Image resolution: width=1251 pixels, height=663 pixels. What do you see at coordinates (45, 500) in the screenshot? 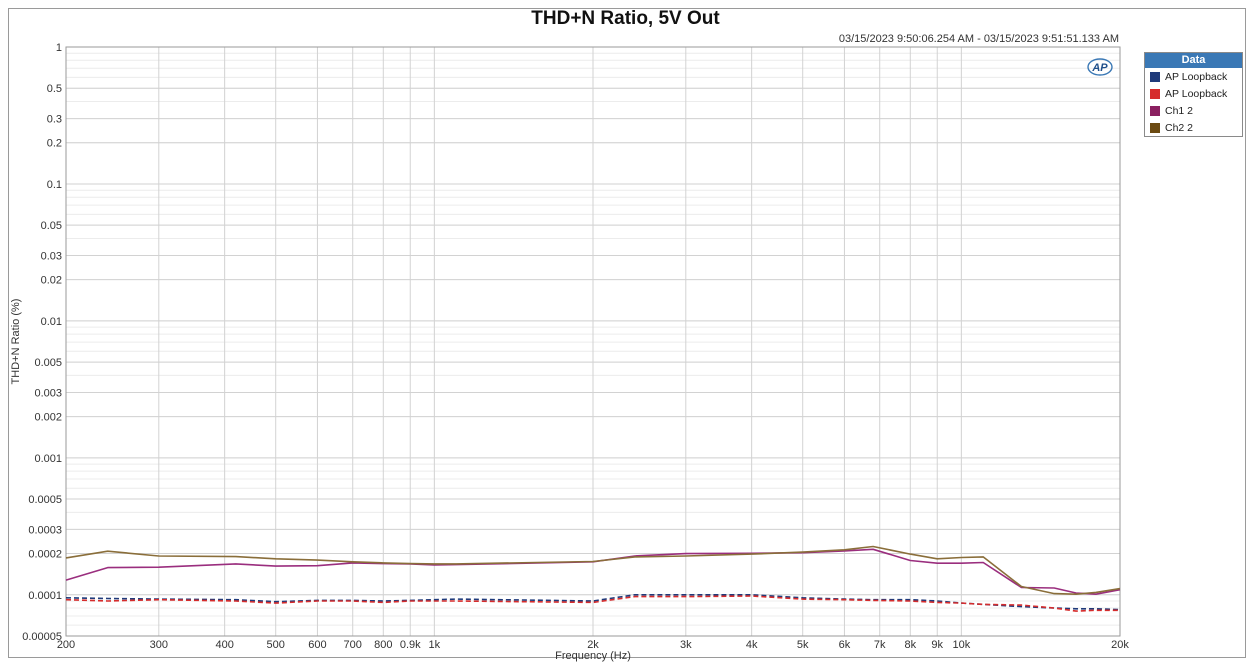
I see `y-tick-label: 0.0005` at bounding box center [45, 500].